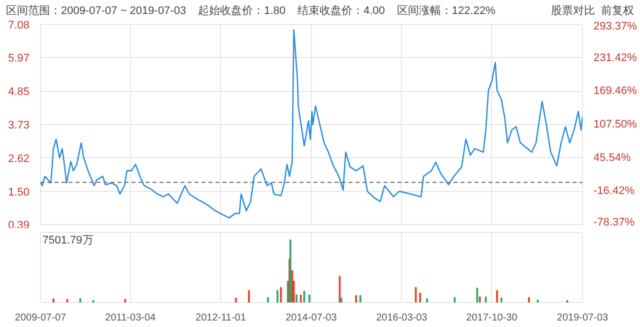 This screenshot has height=327, width=640. Describe the element at coordinates (616, 58) in the screenshot. I see `y2-tick-label: 231.42%` at that location.